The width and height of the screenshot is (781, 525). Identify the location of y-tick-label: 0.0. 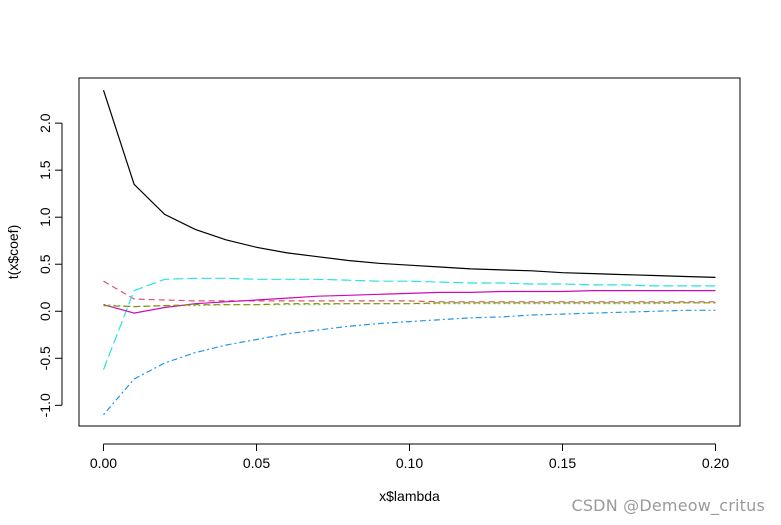
(45, 311).